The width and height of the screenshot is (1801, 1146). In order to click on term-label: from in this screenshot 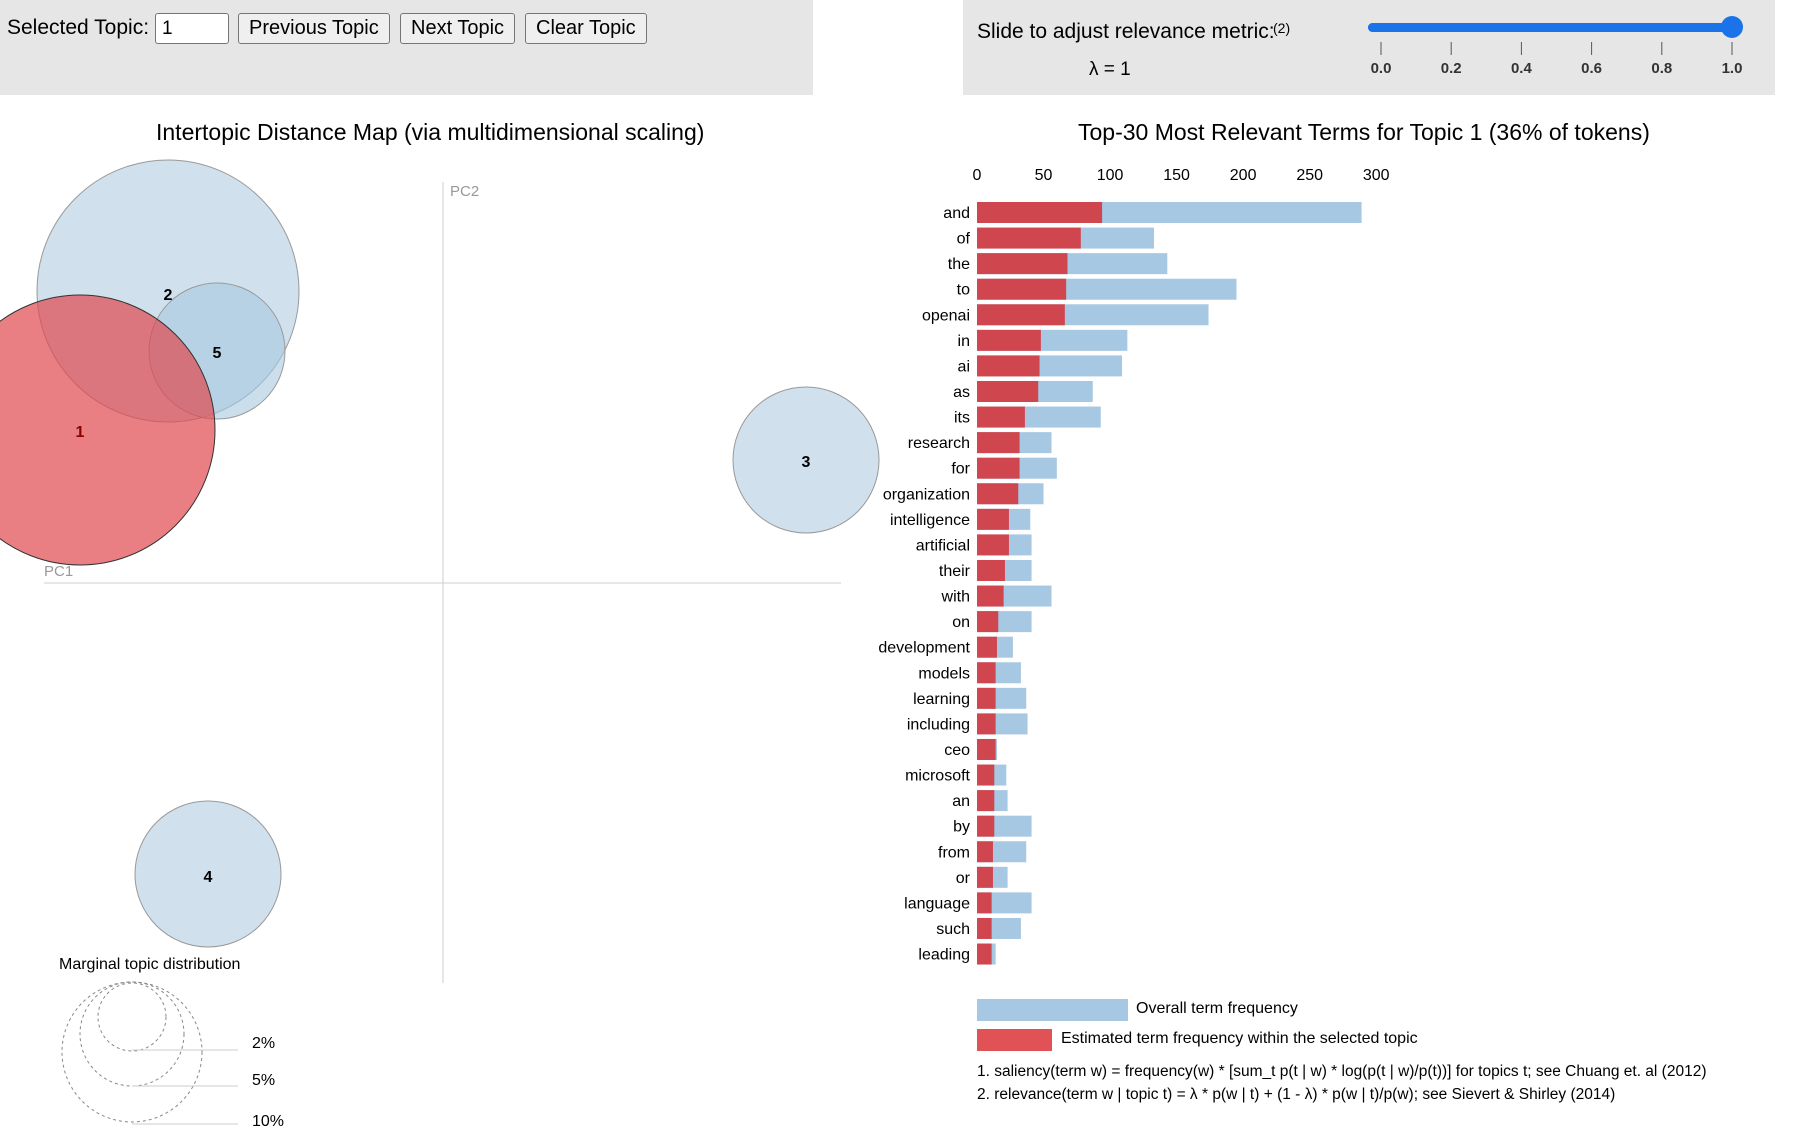, I will do `click(954, 852)`.